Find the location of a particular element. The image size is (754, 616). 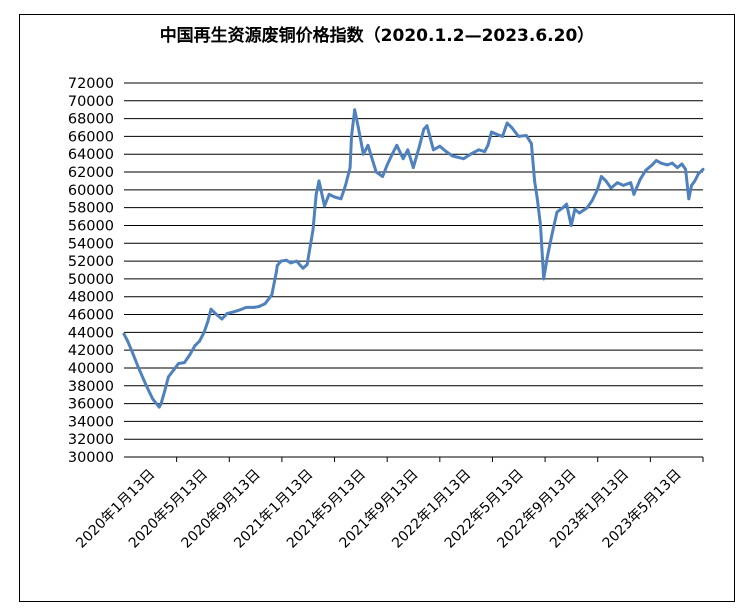

y-tick-label: 52000 is located at coordinates (91, 262).